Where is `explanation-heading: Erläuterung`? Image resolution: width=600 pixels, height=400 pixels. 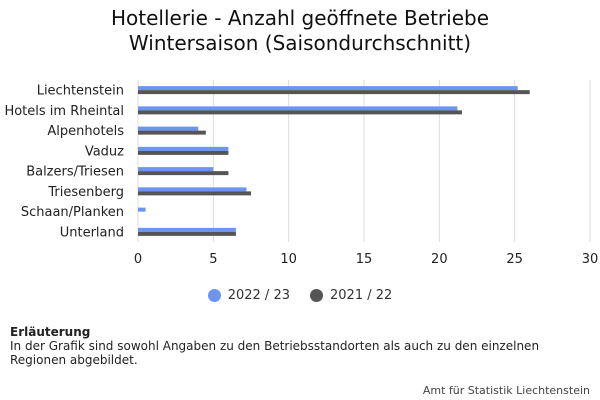
explanation-heading: Erläuterung is located at coordinates (50, 332).